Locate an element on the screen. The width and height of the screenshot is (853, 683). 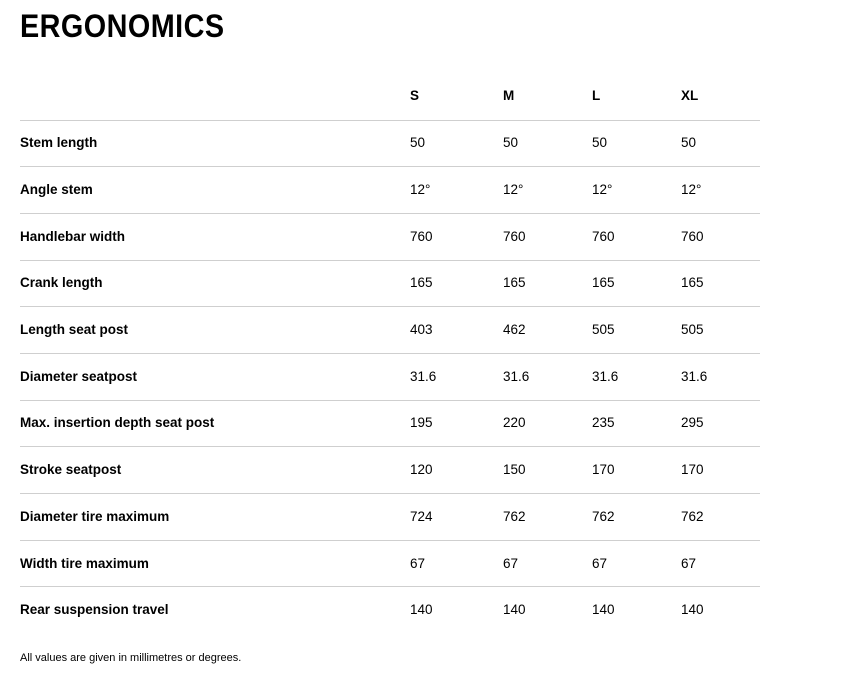
size-column-header-m: M is located at coordinates (509, 96).